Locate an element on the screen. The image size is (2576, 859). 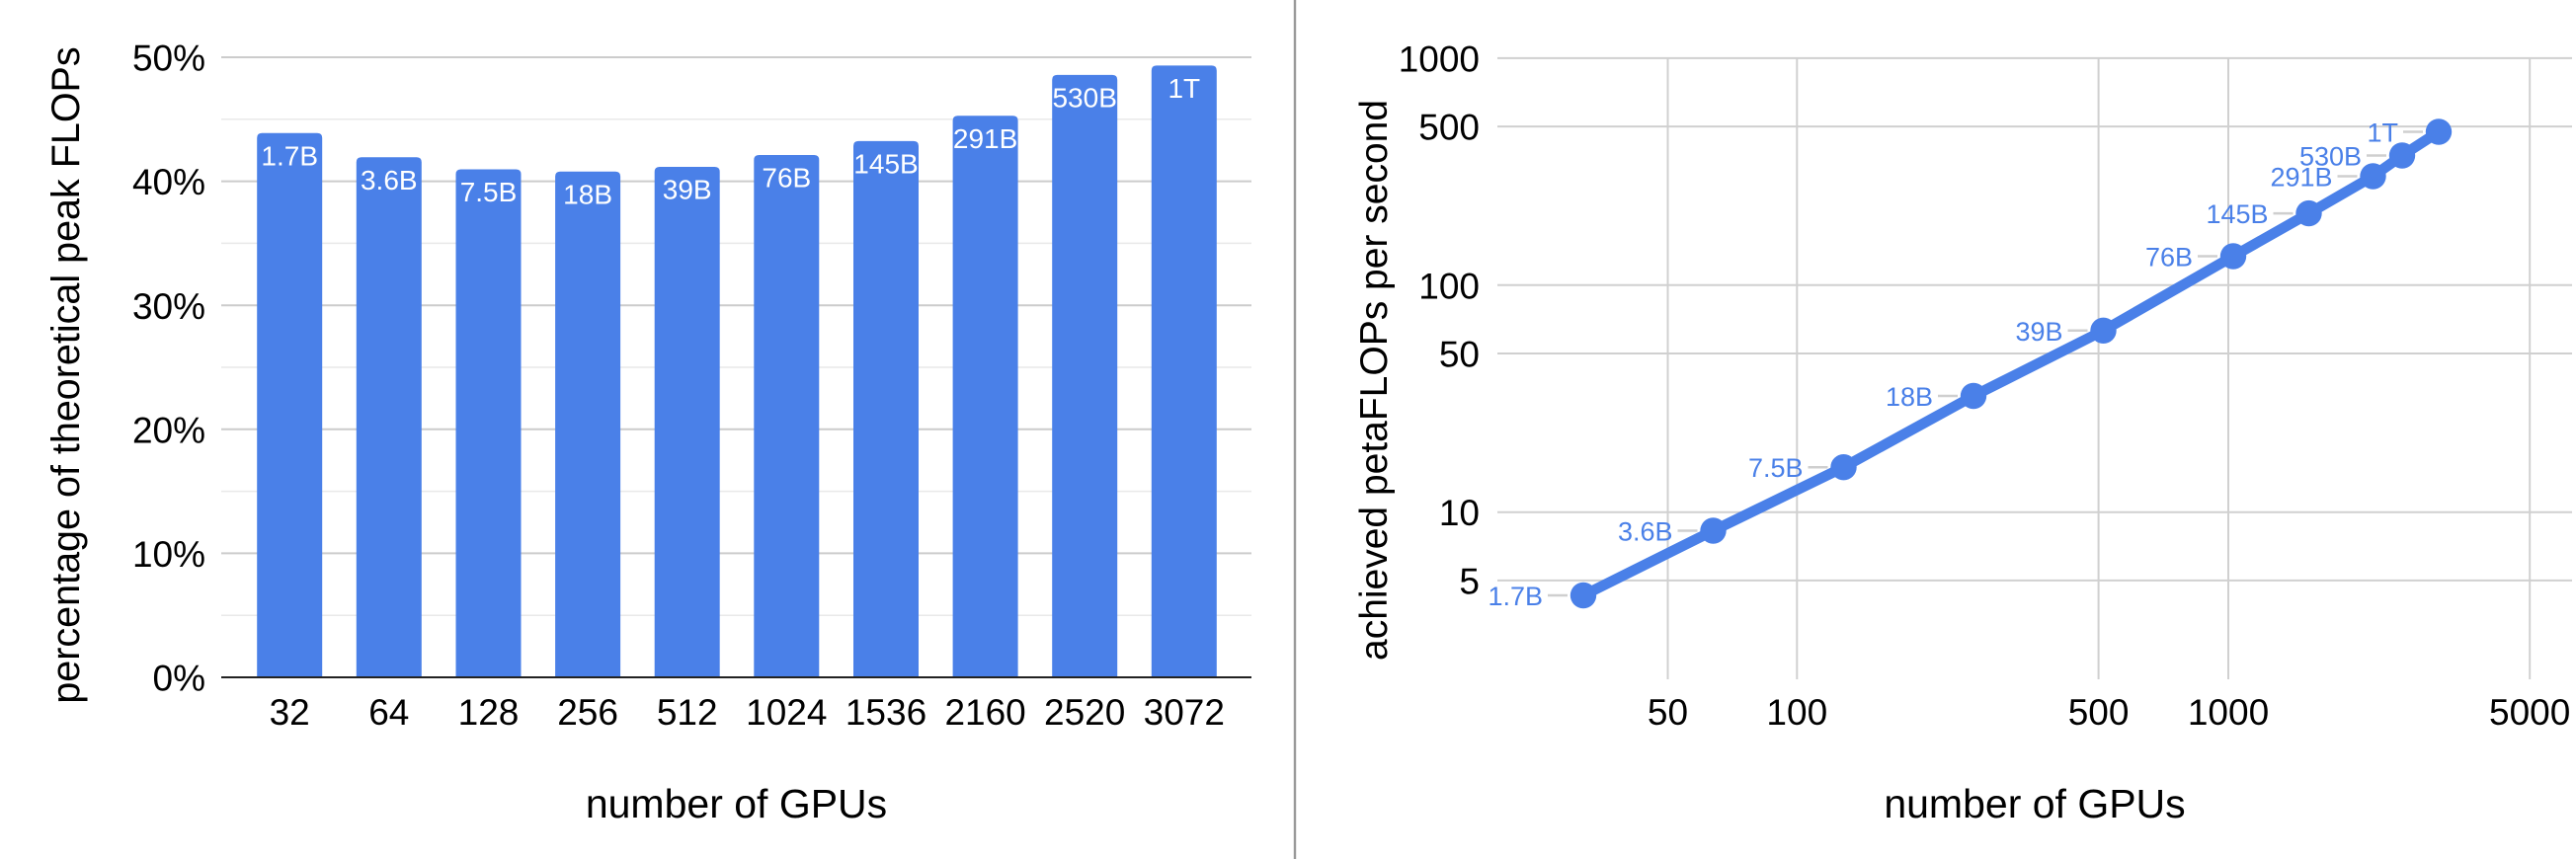
svg-text: 10% is located at coordinates (168, 555).